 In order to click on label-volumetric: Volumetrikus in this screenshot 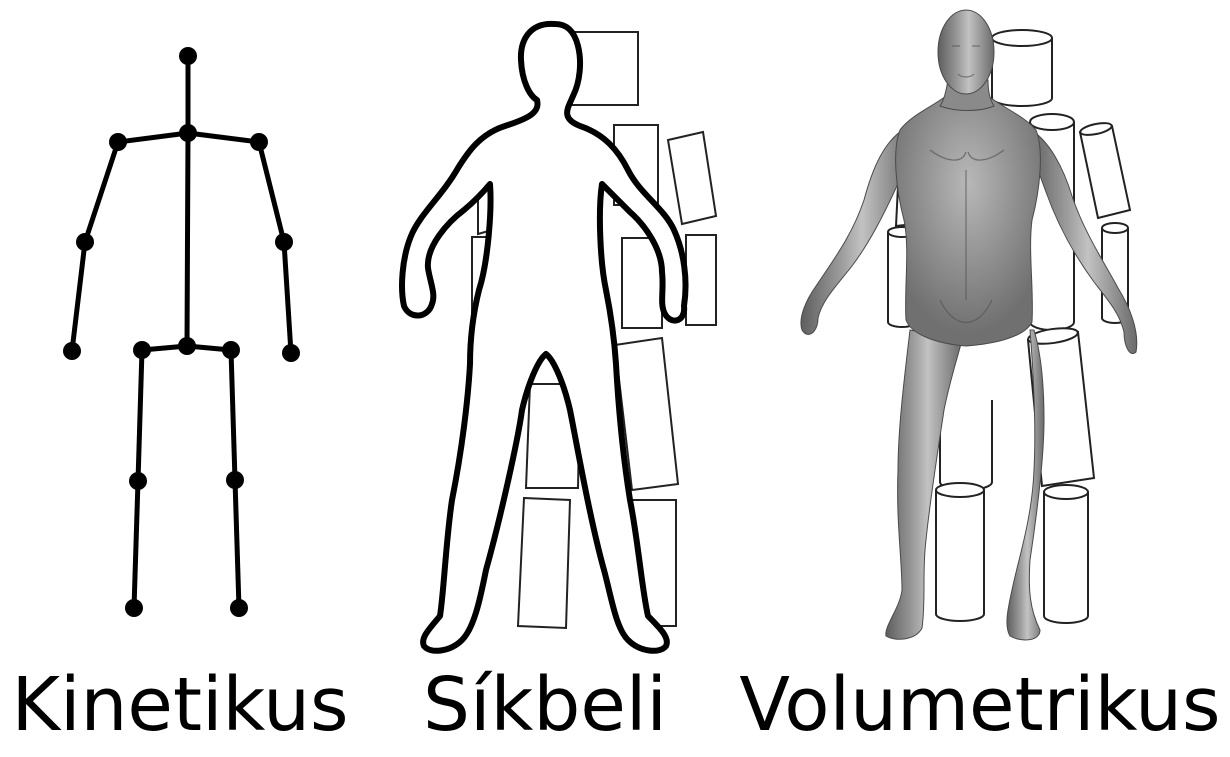, I will do `click(980, 705)`.